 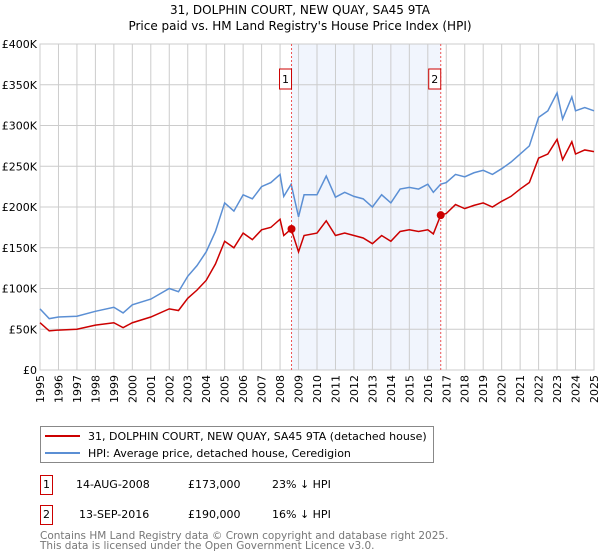 What do you see at coordinates (214, 484) in the screenshot?
I see `sale-price: £173,000` at bounding box center [214, 484].